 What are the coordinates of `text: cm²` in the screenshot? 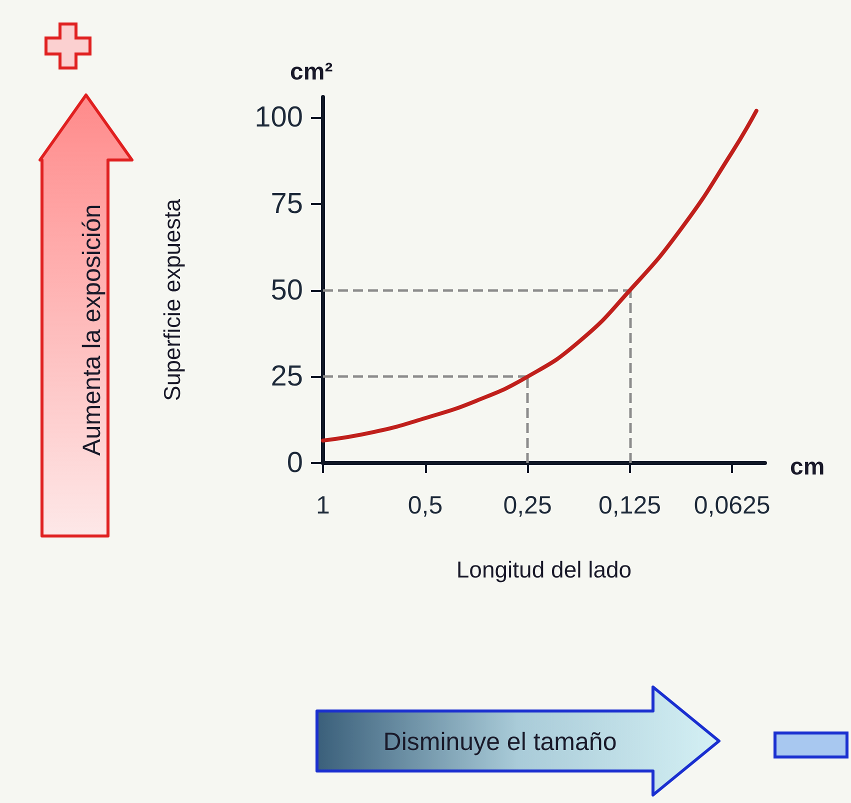 It's located at (311, 72).